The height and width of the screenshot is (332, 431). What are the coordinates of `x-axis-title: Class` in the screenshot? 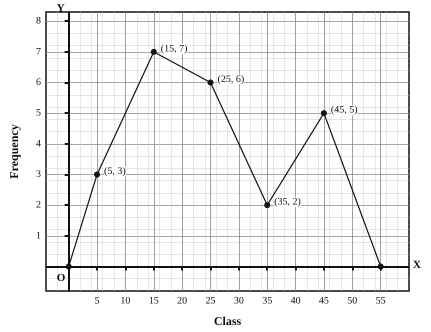 It's located at (228, 321).